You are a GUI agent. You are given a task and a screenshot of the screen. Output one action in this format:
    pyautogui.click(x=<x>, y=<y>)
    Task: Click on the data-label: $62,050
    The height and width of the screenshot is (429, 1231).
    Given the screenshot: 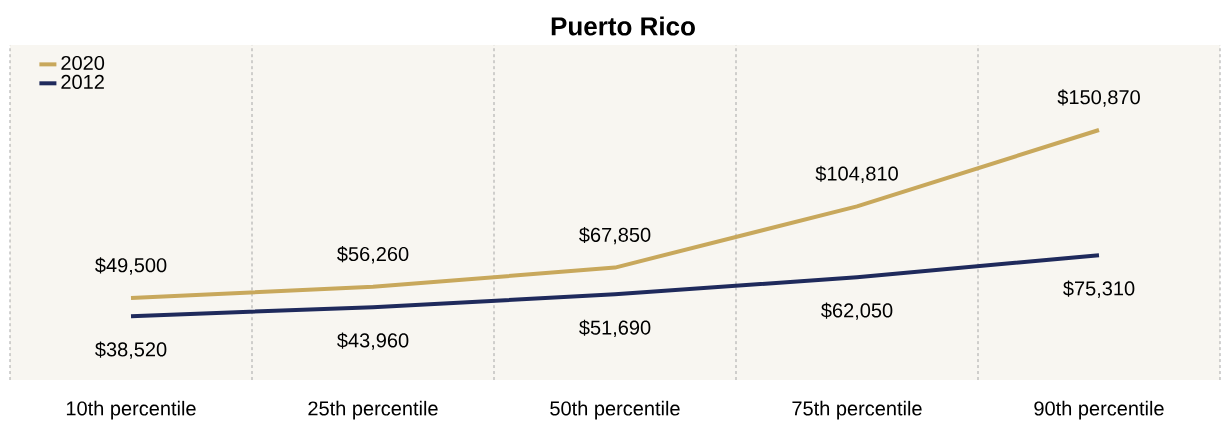 What is the action you would take?
    pyautogui.click(x=857, y=311)
    